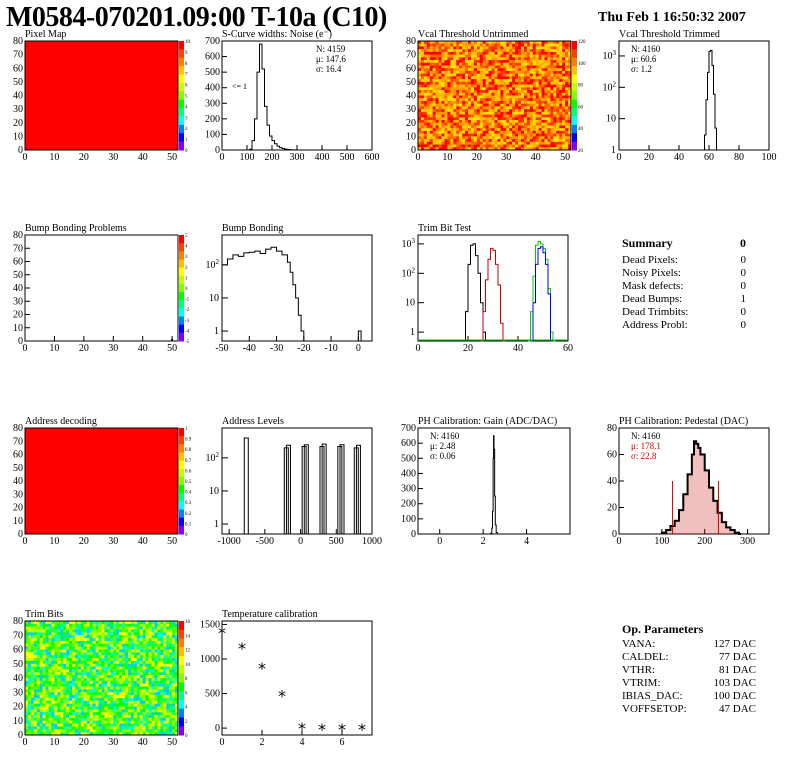 The width and height of the screenshot is (796, 772). Describe the element at coordinates (84, 157) in the screenshot. I see `x-tick-label: 20` at that location.